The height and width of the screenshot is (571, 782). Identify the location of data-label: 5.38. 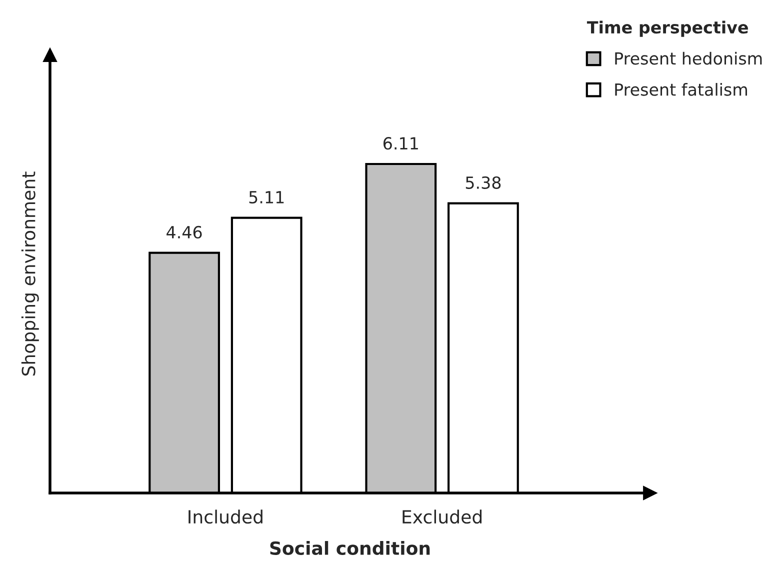
(483, 182).